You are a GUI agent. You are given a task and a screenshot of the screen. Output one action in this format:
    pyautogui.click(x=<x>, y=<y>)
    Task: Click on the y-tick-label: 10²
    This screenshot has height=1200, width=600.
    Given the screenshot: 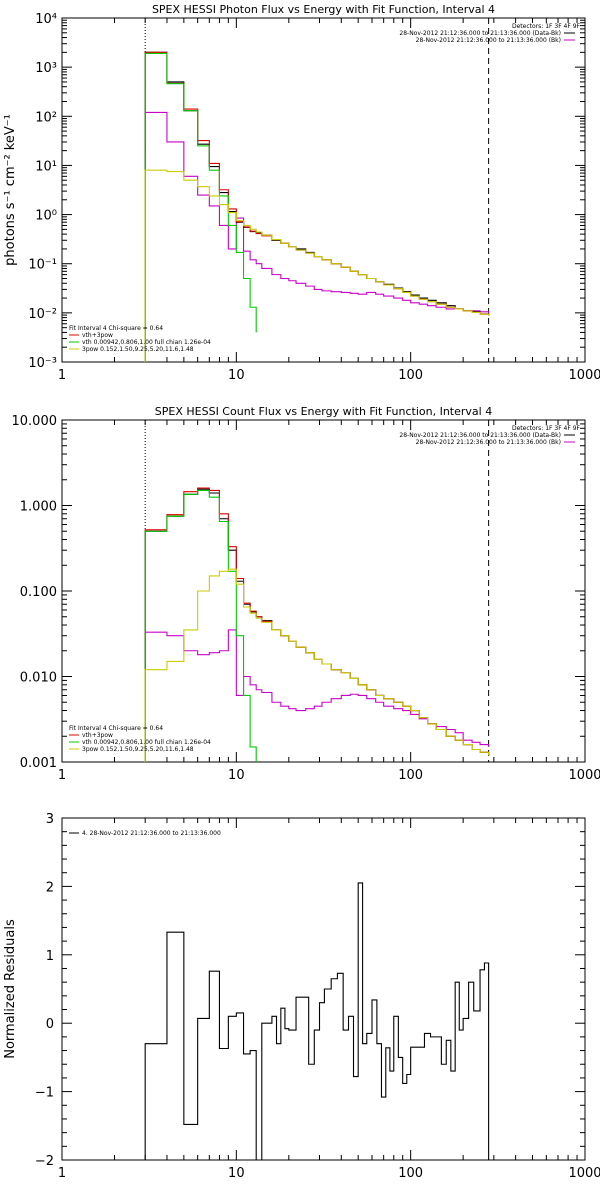 What is the action you would take?
    pyautogui.click(x=46, y=117)
    